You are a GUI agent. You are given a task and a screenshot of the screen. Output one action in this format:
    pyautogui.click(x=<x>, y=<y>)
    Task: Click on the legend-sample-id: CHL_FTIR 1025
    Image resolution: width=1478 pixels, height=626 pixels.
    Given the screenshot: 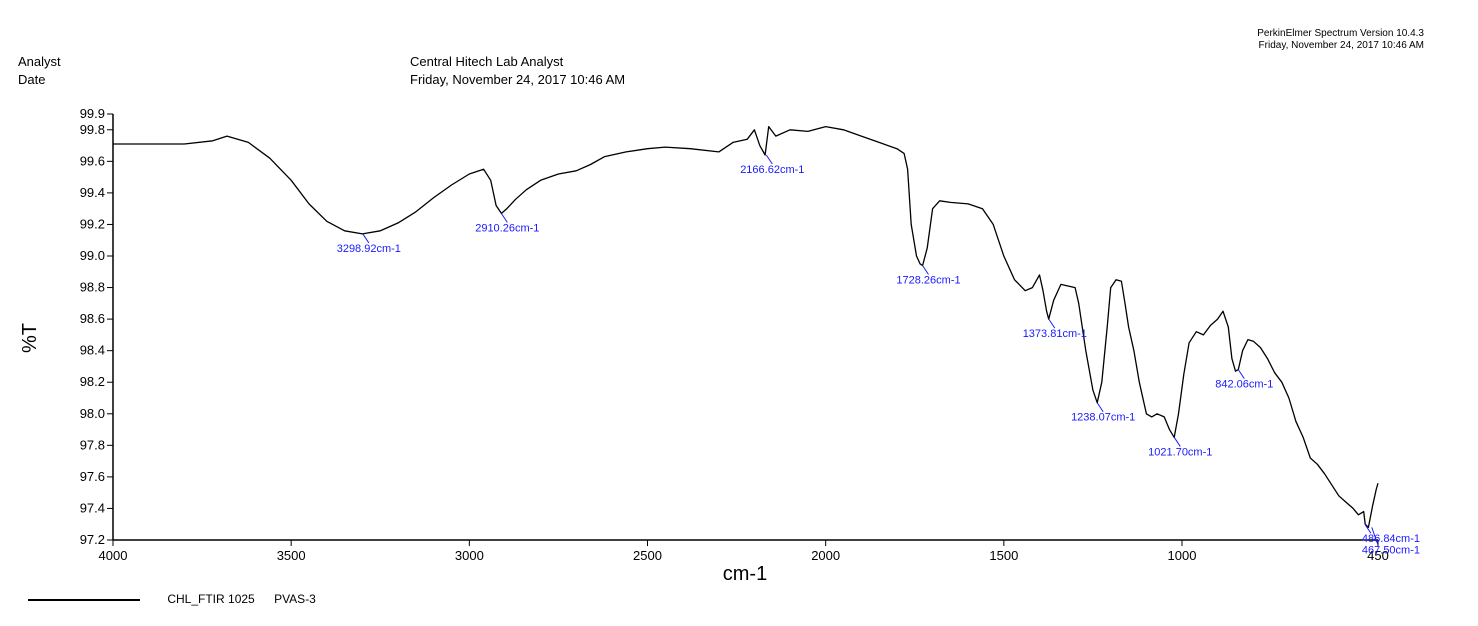 What is the action you would take?
    pyautogui.click(x=211, y=599)
    